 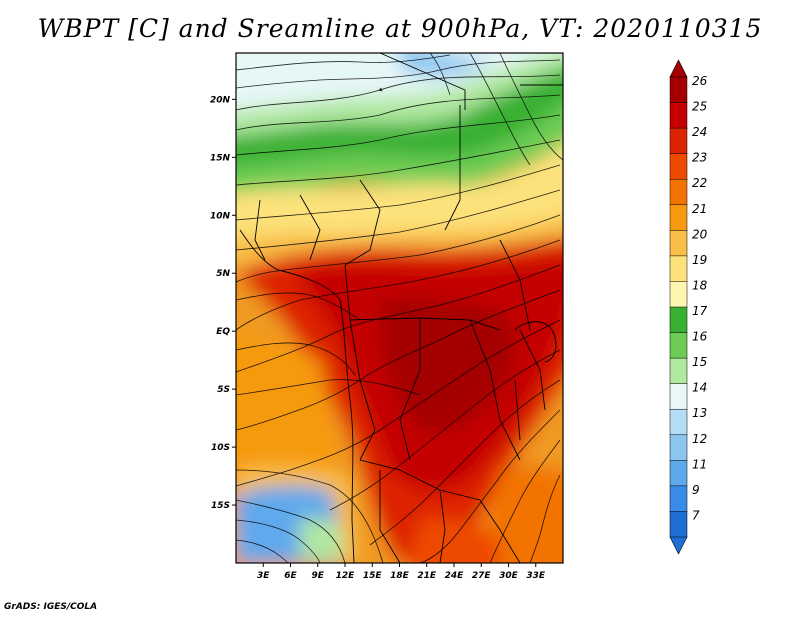 What do you see at coordinates (699, 464) in the screenshot?
I see `colorbar-label: 11` at bounding box center [699, 464].